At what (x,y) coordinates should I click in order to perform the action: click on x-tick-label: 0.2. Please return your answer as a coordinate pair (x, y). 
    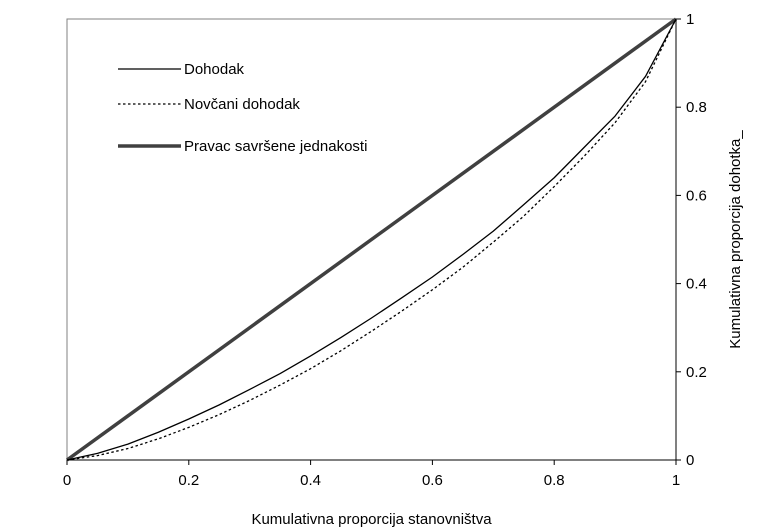
    Looking at the image, I should click on (188, 480).